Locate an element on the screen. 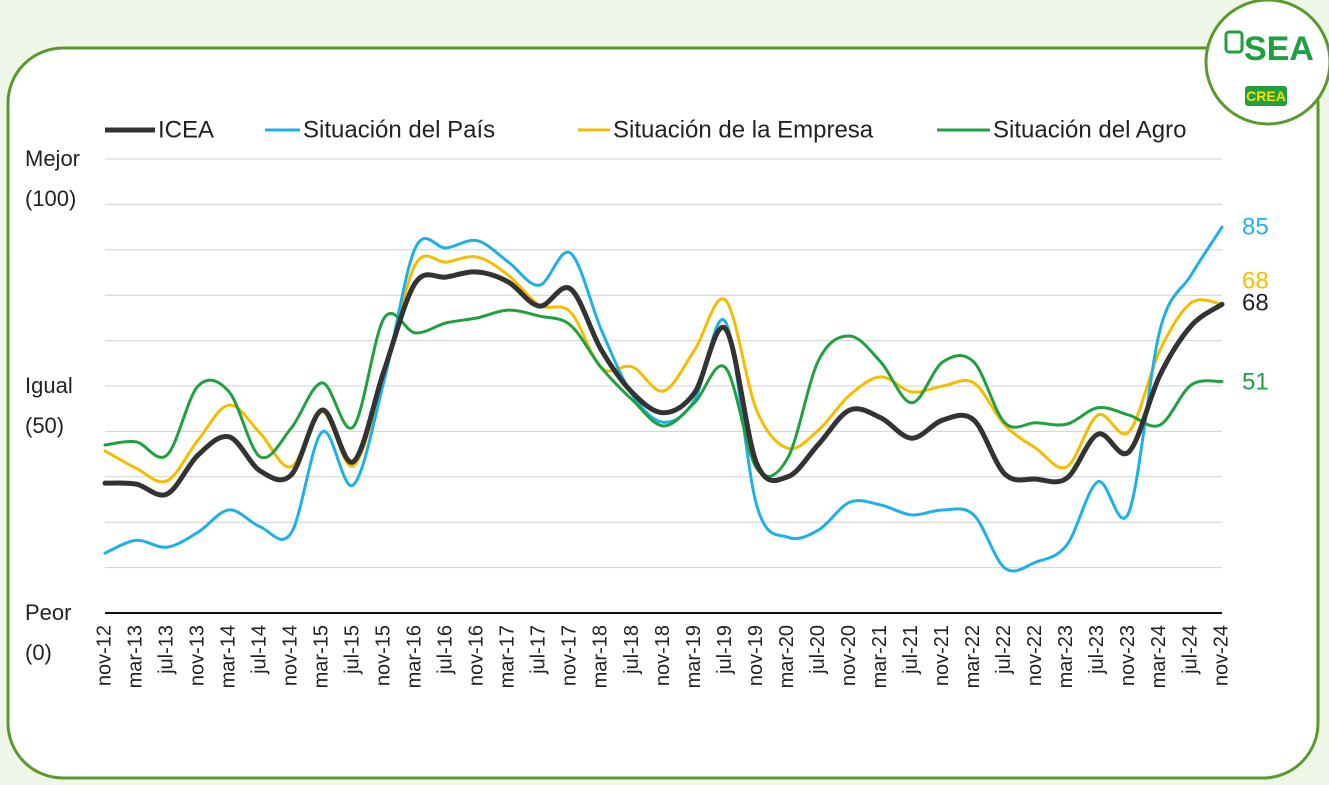  x-tick-label: jul-15 is located at coordinates (353, 650).